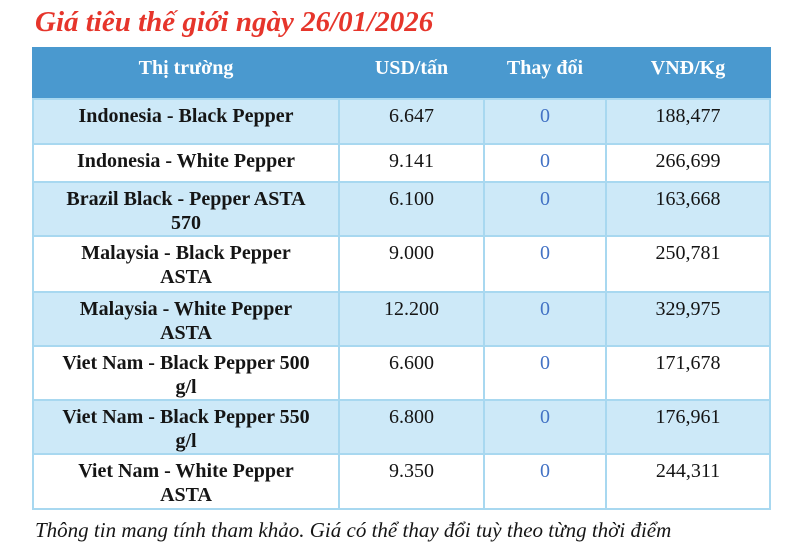  Describe the element at coordinates (411, 263) in the screenshot. I see `cell-usd: 9.000` at that location.